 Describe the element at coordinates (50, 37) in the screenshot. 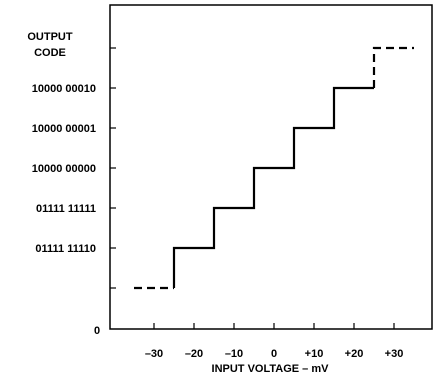

I see `y-axis-title-line-1: OUTPUT` at that location.